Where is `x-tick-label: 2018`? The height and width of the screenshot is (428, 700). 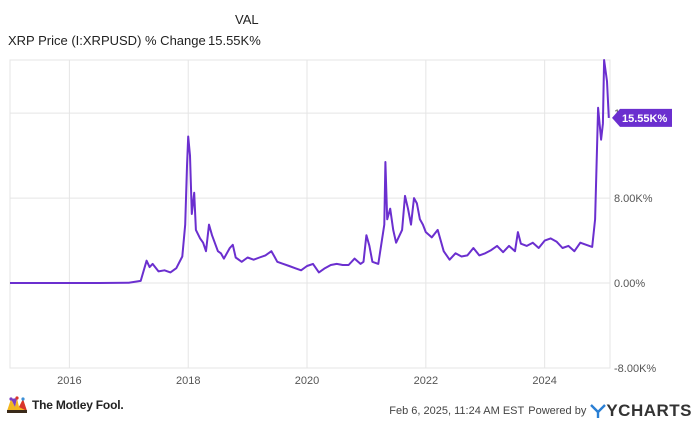 x-tick-label: 2018 is located at coordinates (188, 381).